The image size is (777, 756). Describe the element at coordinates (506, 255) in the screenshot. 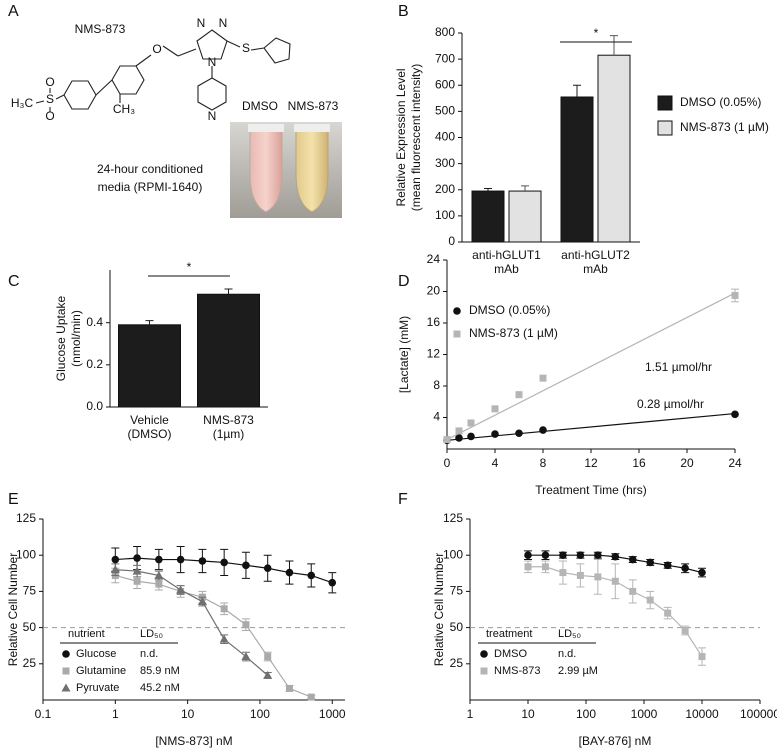

I see `x-tick-label: anti-hGLUT1` at that location.